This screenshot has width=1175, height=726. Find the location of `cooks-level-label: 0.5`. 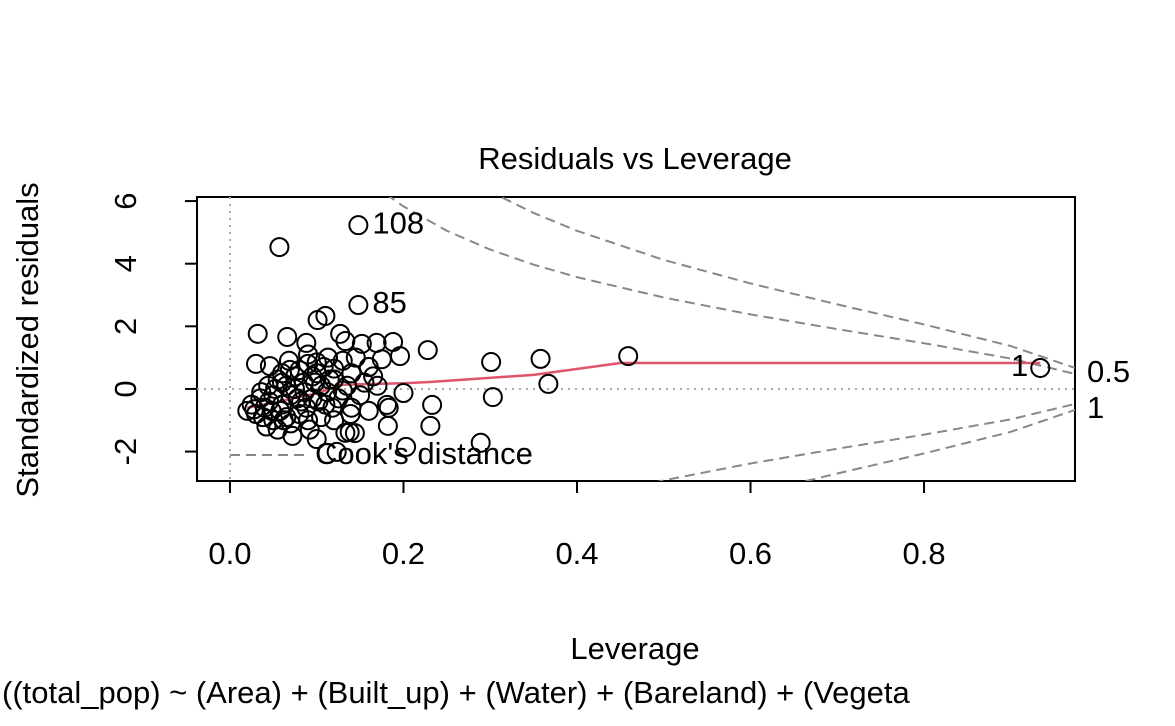

cooks-level-label: 0.5 is located at coordinates (1108, 371).